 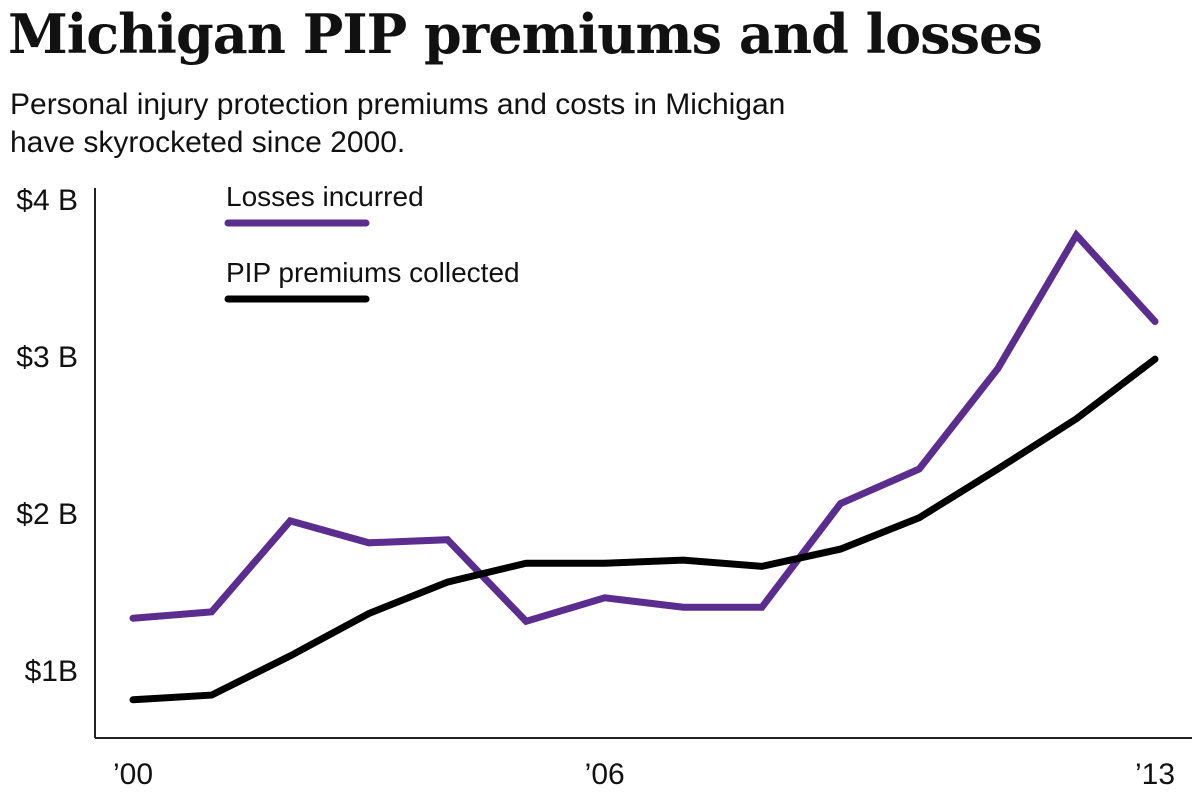 I want to click on legend-label: PIP premiums collected, so click(x=373, y=272).